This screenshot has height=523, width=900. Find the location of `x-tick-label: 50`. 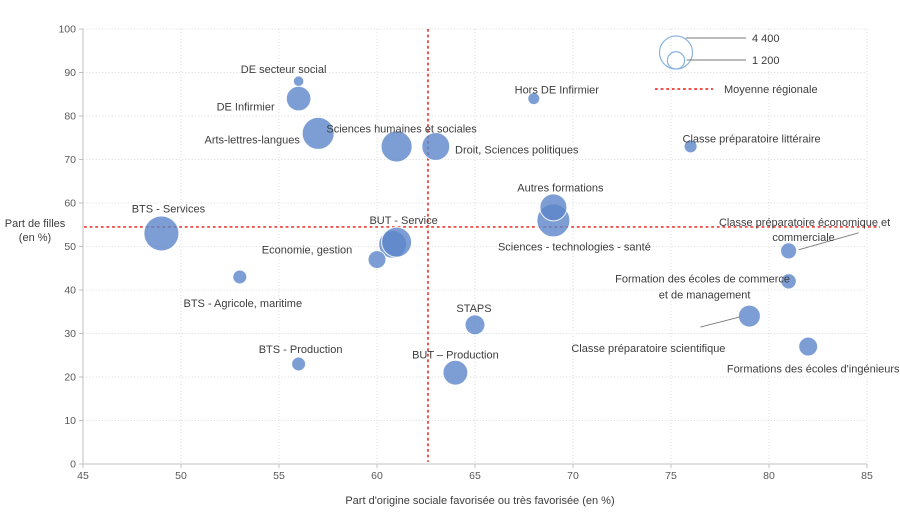

x-tick-label: 50 is located at coordinates (181, 476).